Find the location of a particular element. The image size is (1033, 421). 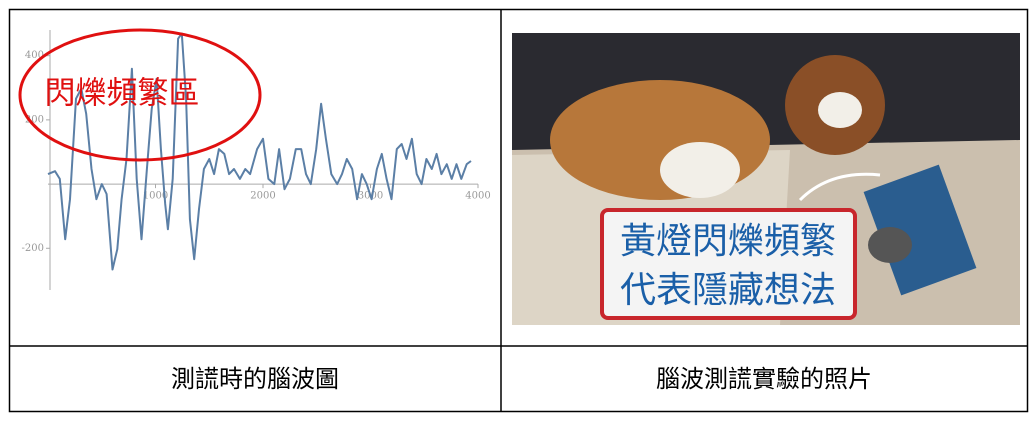

x-tick-label: 4000 is located at coordinates (477, 196).